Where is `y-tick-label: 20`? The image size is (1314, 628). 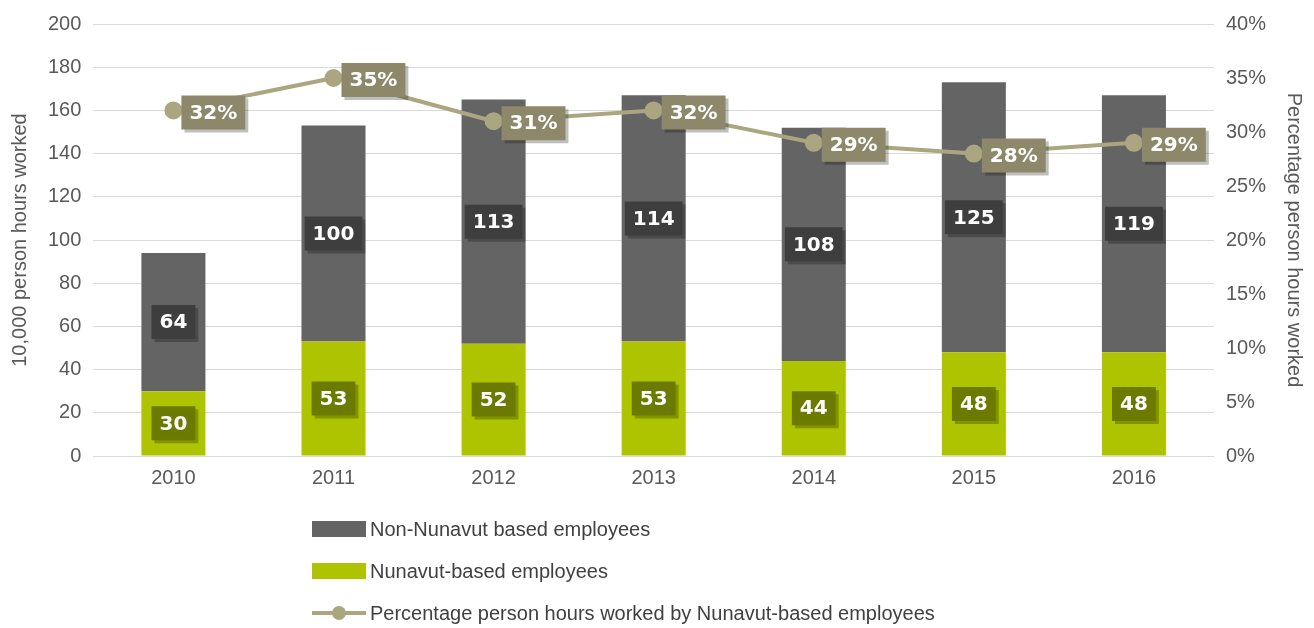 y-tick-label: 20 is located at coordinates (70, 411).